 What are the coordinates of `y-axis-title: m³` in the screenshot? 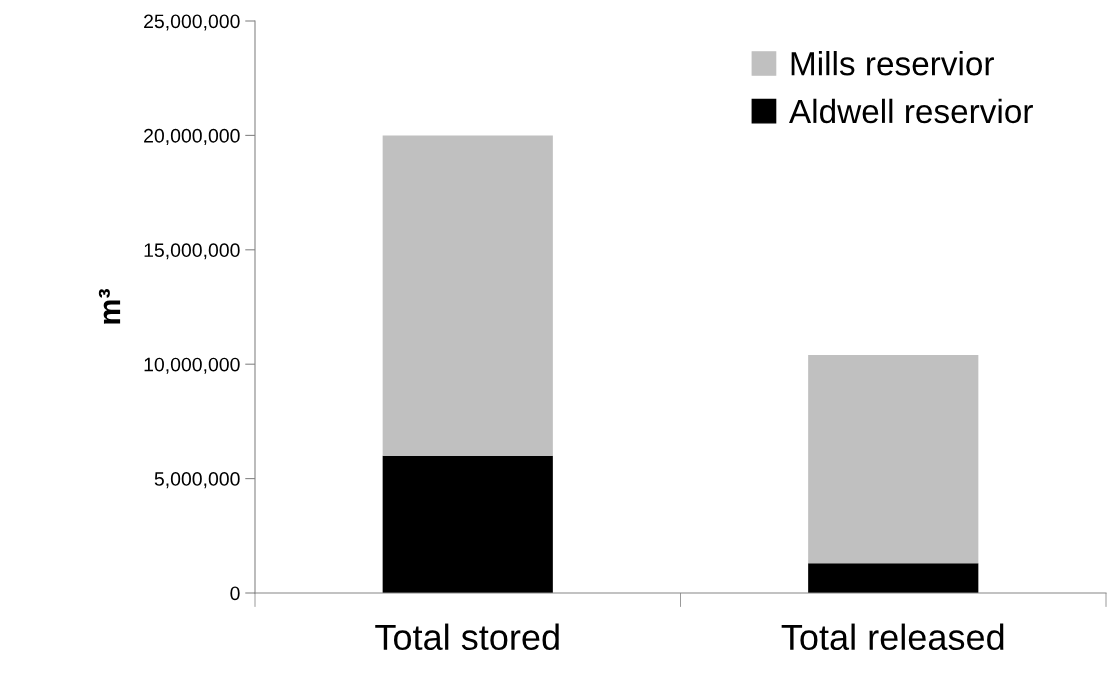 It's located at (109, 306).